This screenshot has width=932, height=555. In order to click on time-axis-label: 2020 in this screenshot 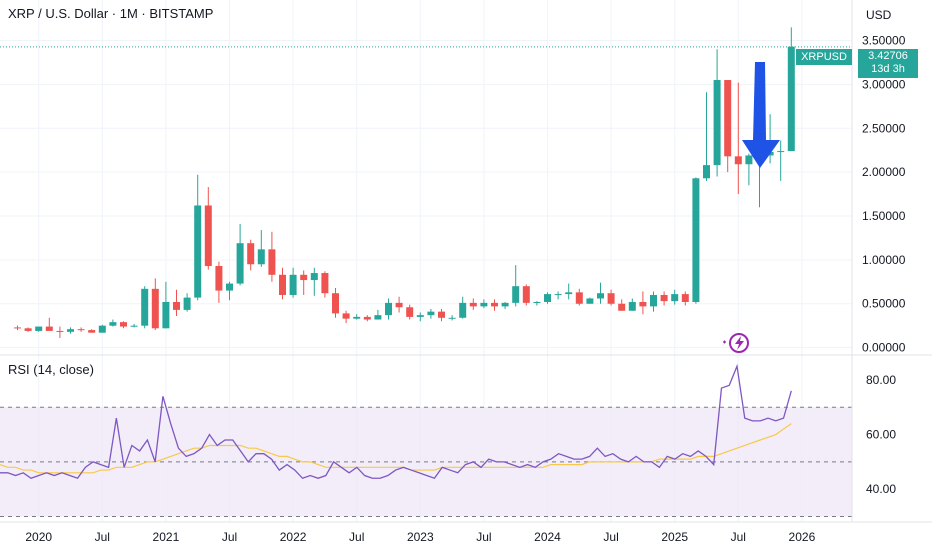, I will do `click(38, 537)`.